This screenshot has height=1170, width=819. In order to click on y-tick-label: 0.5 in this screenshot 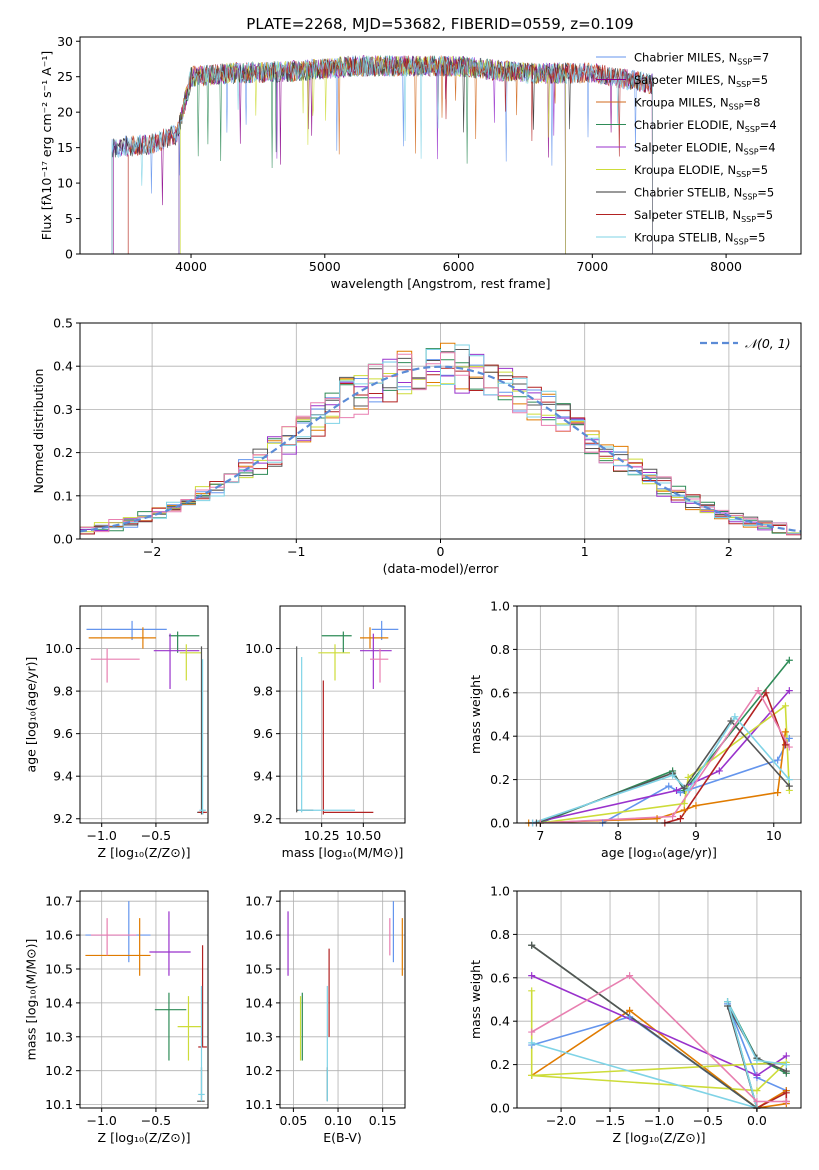, I will do `click(63, 323)`.